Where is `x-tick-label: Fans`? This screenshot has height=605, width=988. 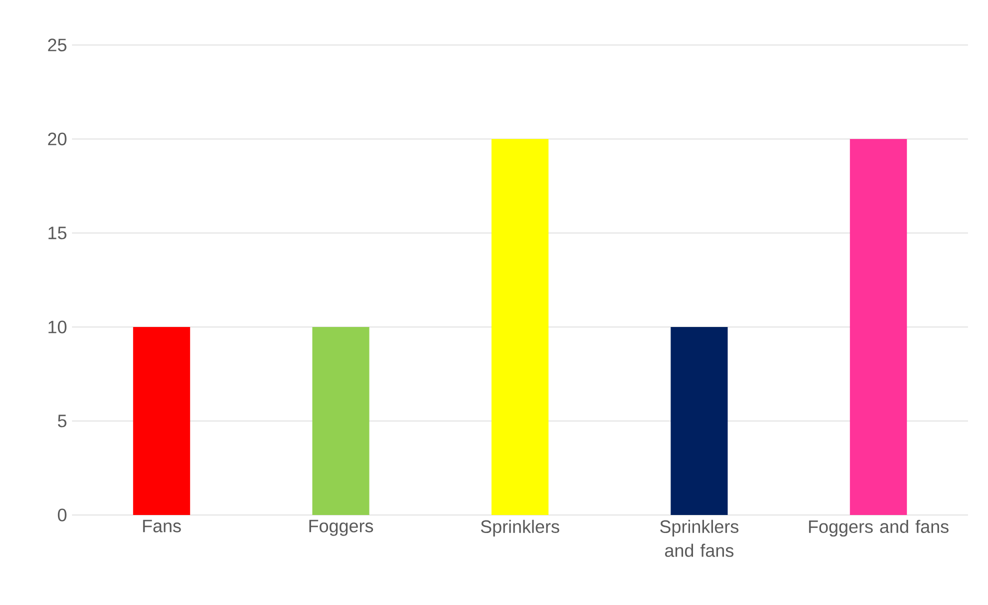
x-tick-label: Fans is located at coordinates (162, 526).